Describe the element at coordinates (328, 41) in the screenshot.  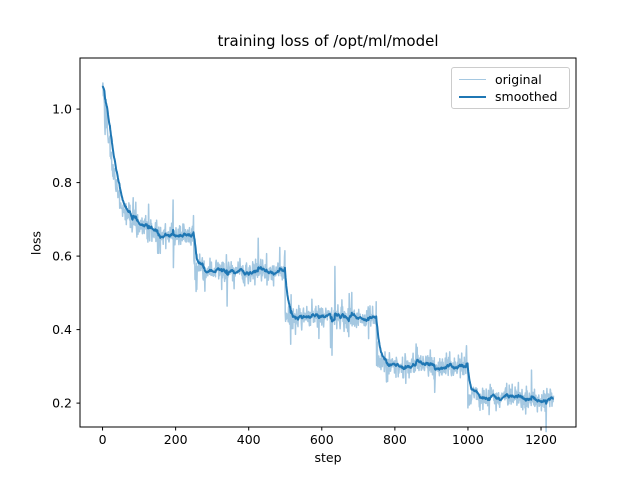
I see `chart-title: training loss of /opt/ml/model` at that location.